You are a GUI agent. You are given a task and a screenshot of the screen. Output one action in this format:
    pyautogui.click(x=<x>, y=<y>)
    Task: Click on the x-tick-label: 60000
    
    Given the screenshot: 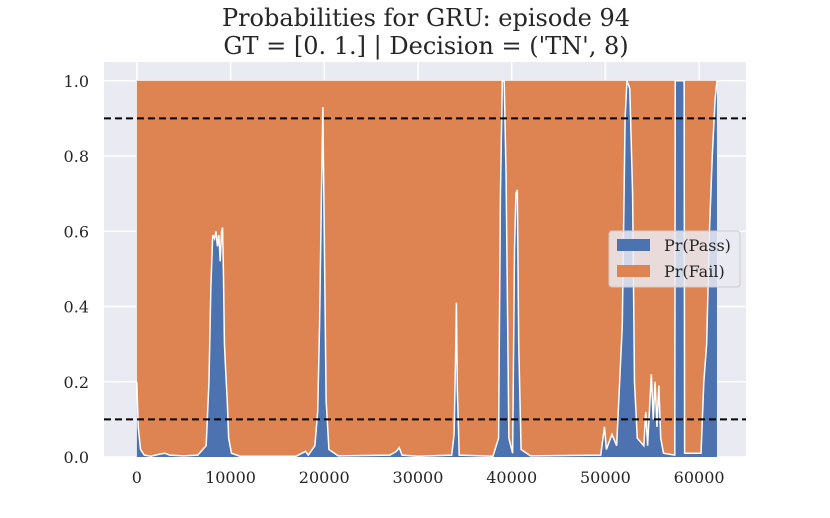 What is the action you would take?
    pyautogui.click(x=699, y=477)
    